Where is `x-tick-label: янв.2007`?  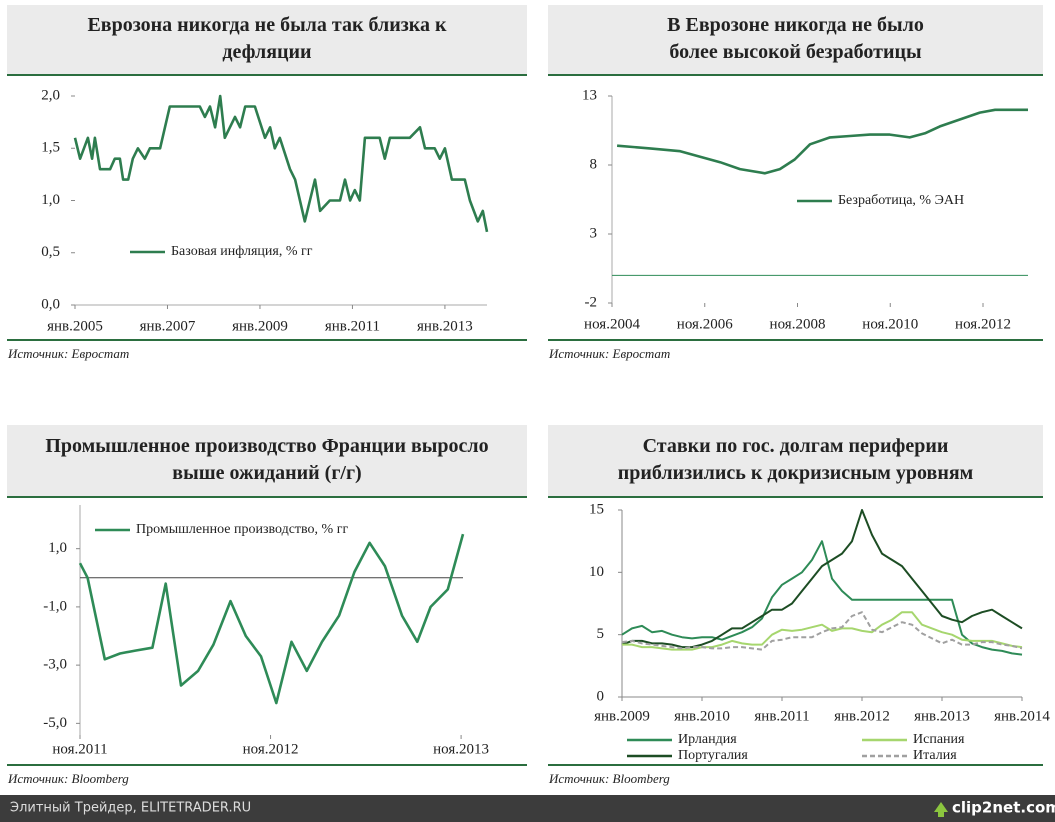 x-tick-label: янв.2007 is located at coordinates (168, 326).